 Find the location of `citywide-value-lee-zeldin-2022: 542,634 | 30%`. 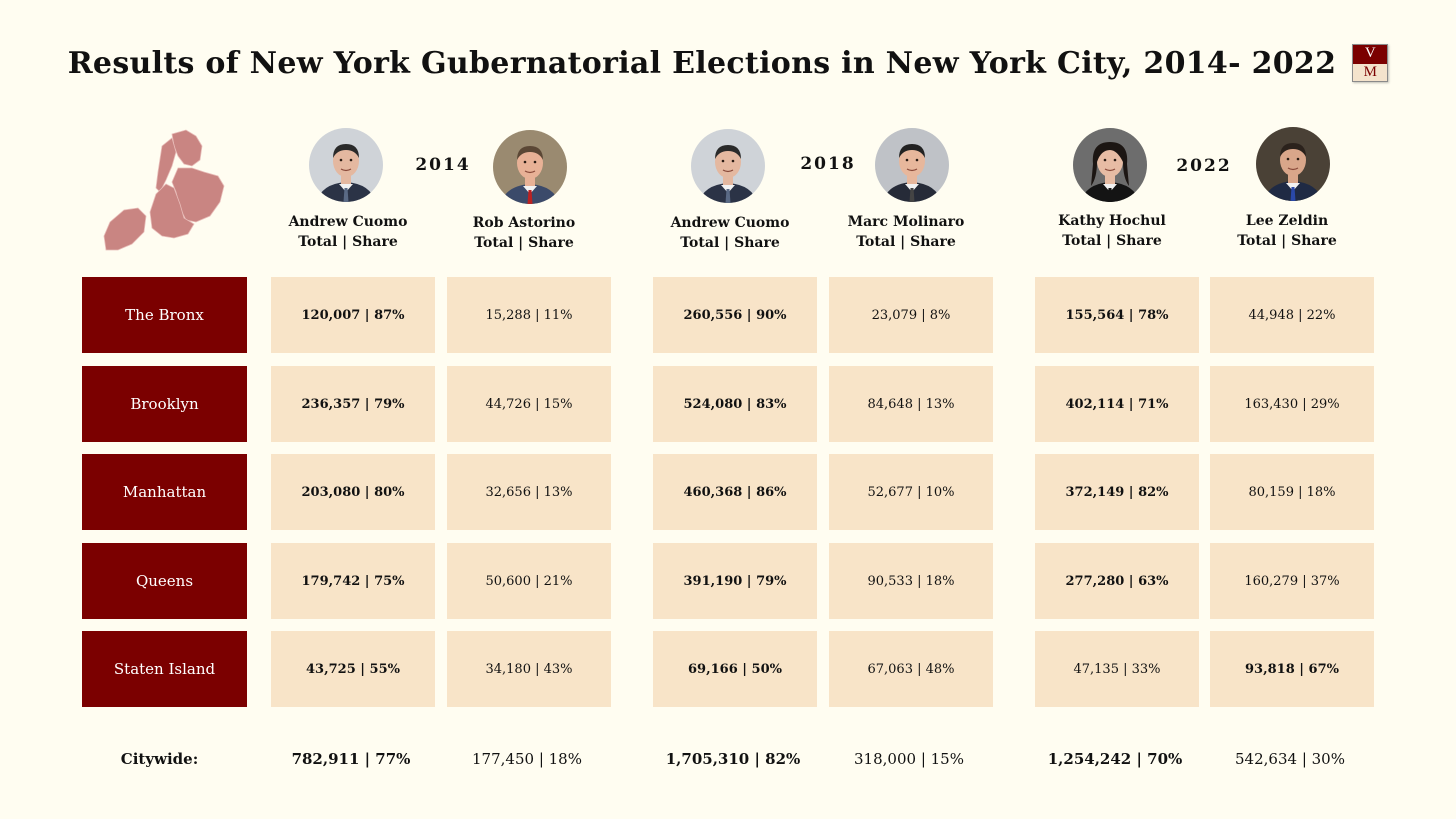

citywide-value-lee-zeldin-2022: 542,634 | 30% is located at coordinates (1290, 759).